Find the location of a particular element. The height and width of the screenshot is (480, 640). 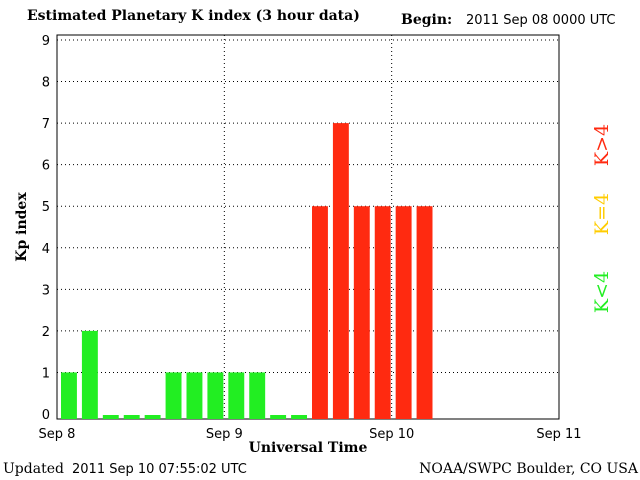

y-tick-label: 7 is located at coordinates (46, 124).